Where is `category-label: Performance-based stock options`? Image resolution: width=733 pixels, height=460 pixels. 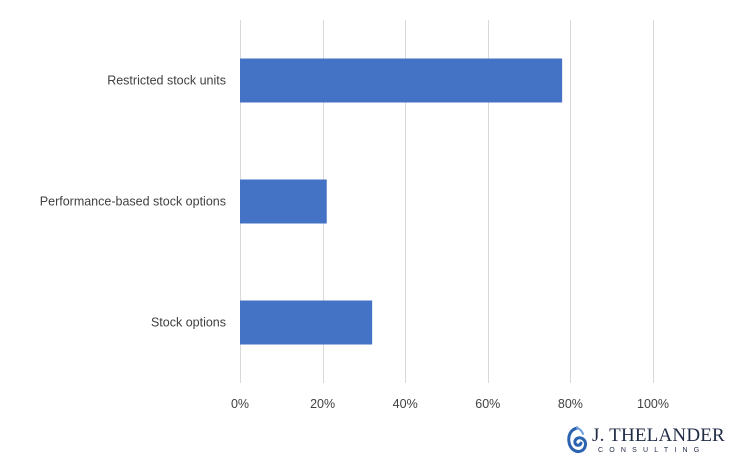
category-label: Performance-based stock options is located at coordinates (133, 202).